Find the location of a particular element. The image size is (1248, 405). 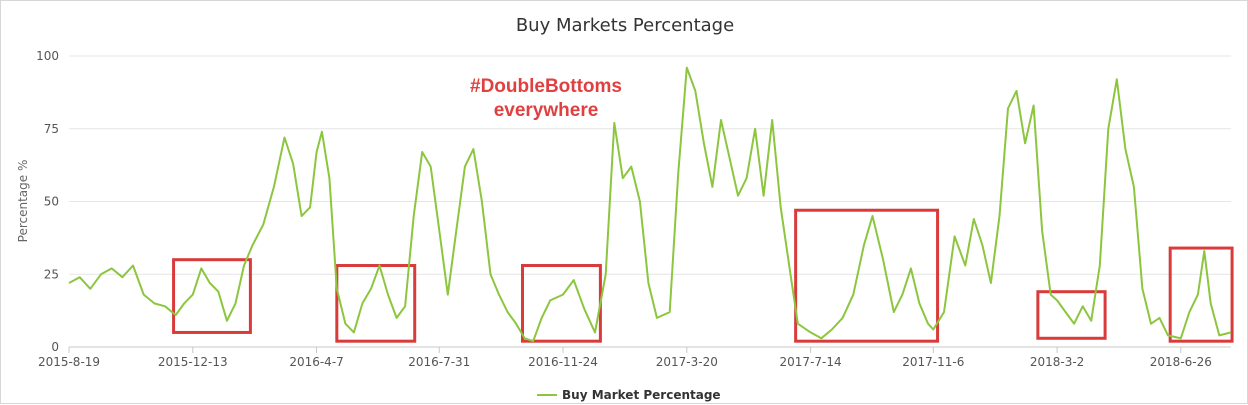

y-tick-label: 0 is located at coordinates (55, 347).